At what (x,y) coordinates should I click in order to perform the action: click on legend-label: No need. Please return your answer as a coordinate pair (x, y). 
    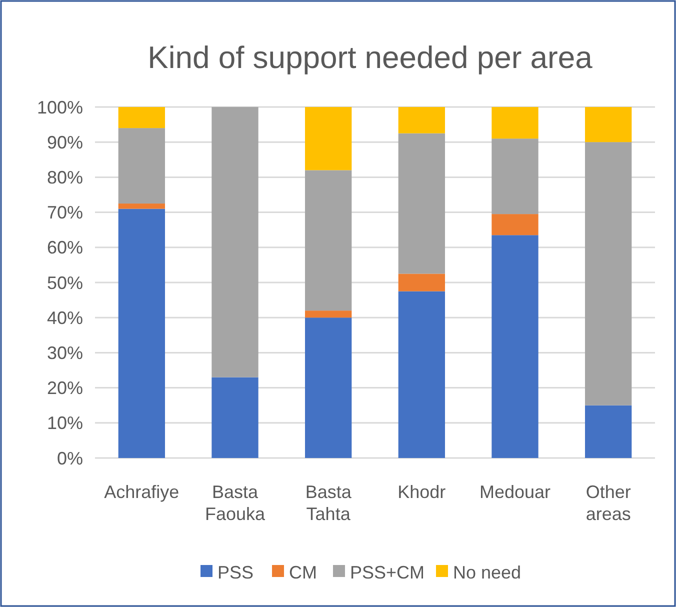
    Looking at the image, I should click on (487, 572).